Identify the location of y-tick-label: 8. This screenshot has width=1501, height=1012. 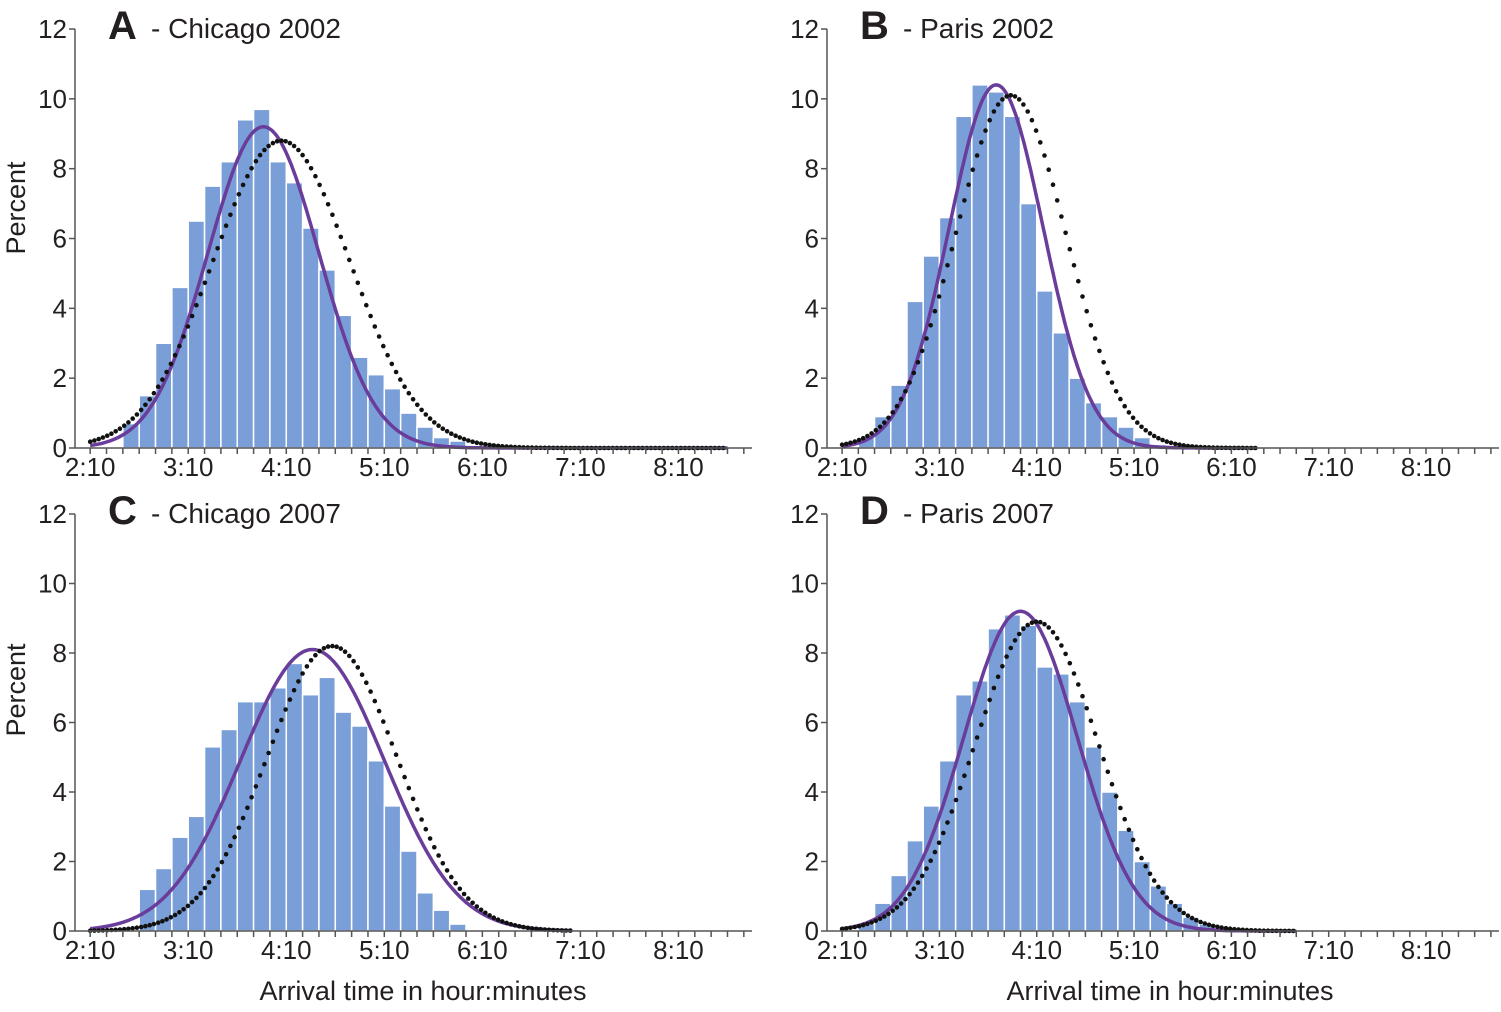
(812, 169).